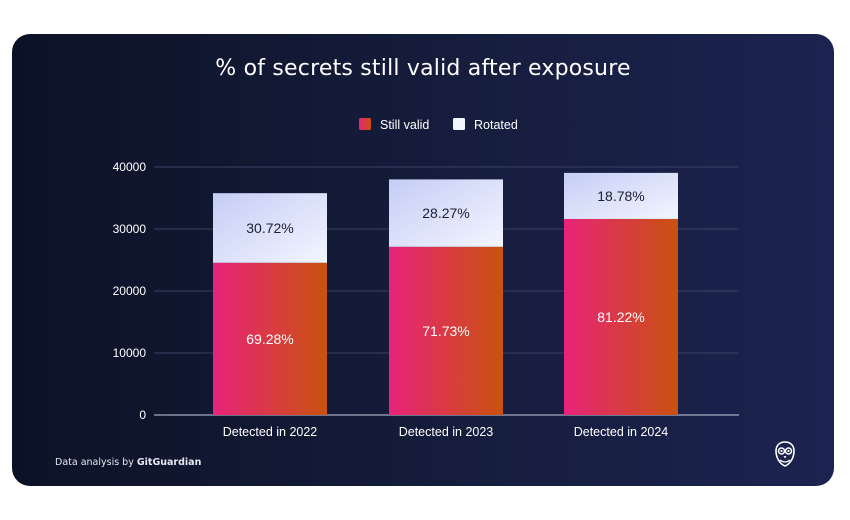 The width and height of the screenshot is (850, 520). What do you see at coordinates (446, 432) in the screenshot?
I see `x-category-label: Detected in 2023` at bounding box center [446, 432].